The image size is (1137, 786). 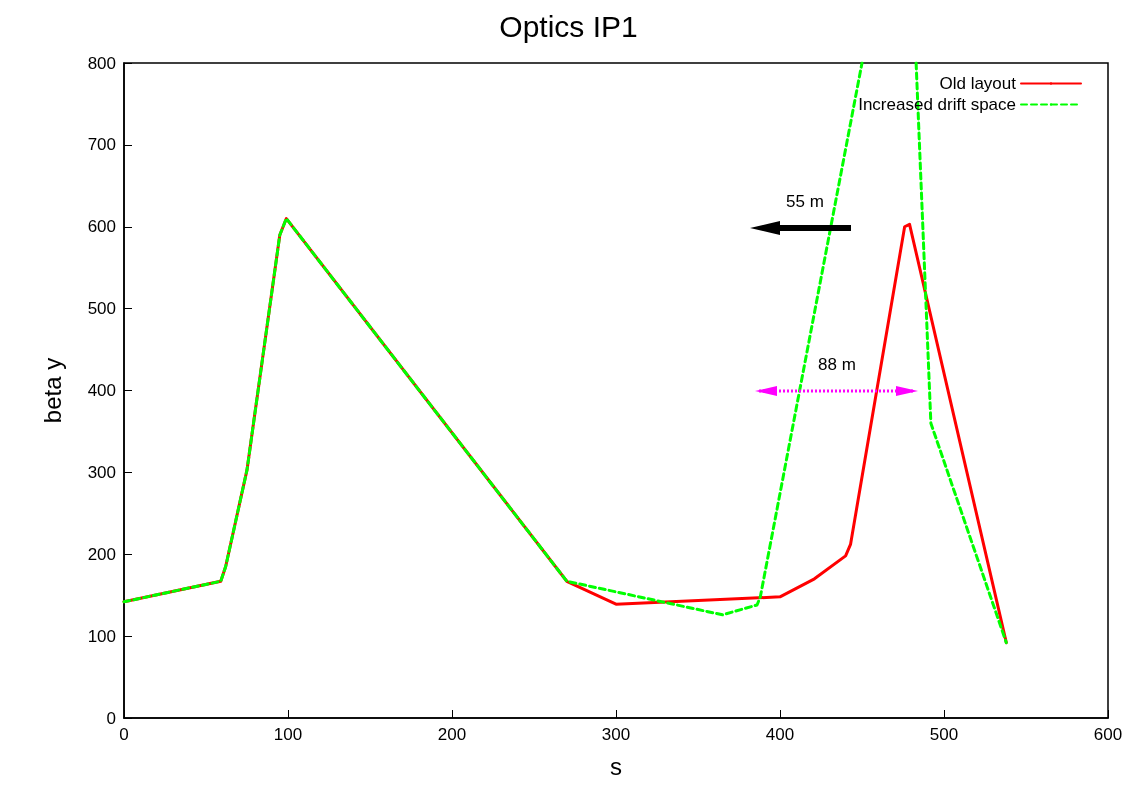 What do you see at coordinates (837, 365) in the screenshot?
I see `annotation: 88 m` at bounding box center [837, 365].